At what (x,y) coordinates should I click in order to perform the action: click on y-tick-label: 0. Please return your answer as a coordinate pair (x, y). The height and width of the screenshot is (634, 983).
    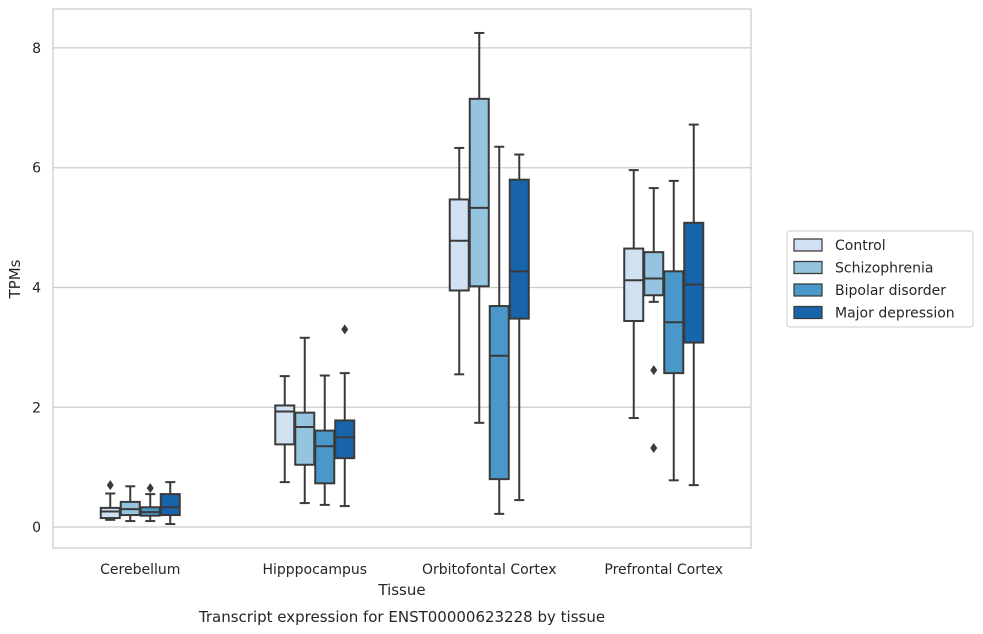
    Looking at the image, I should click on (36, 528).